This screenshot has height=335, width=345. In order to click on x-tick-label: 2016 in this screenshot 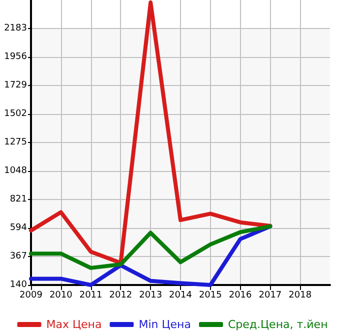, I will do `click(240, 295)`.